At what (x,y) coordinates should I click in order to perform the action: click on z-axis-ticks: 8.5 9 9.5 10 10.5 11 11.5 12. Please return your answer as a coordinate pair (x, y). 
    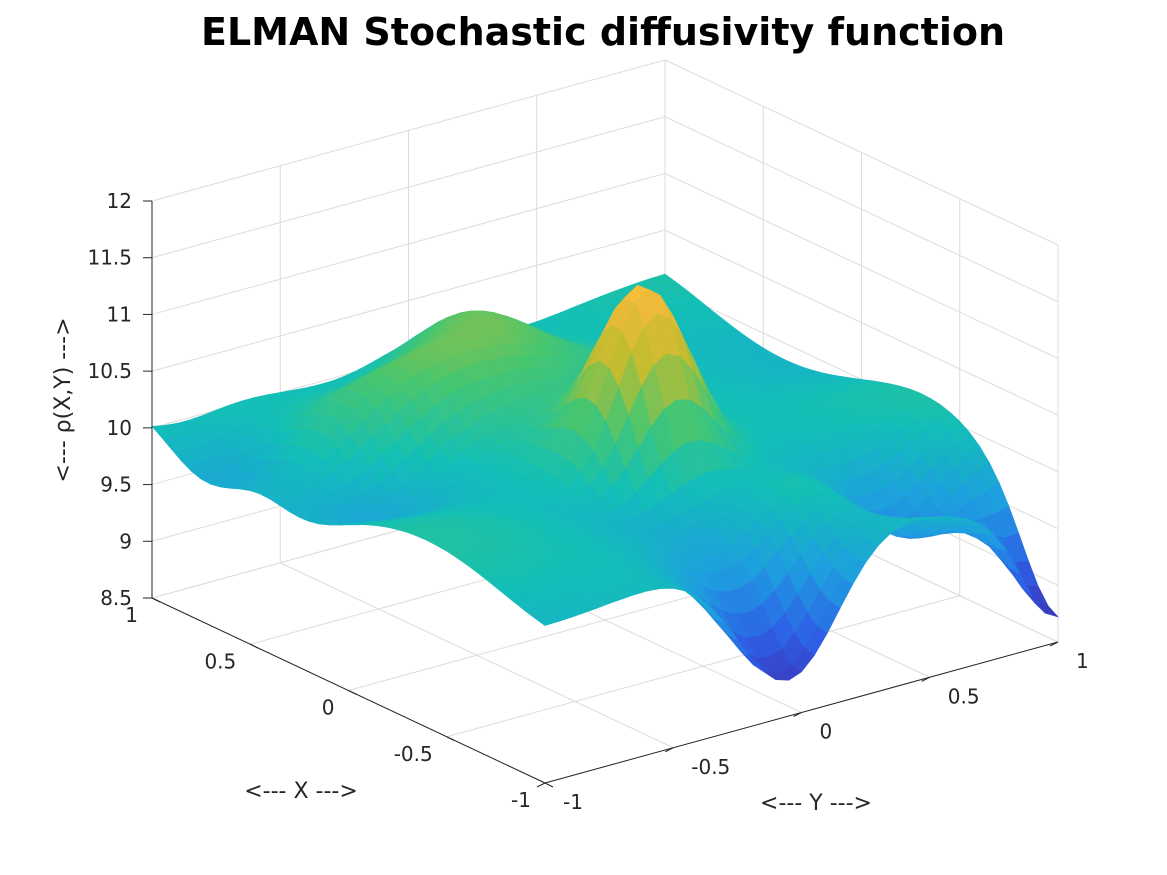
    Looking at the image, I should click on (119, 399).